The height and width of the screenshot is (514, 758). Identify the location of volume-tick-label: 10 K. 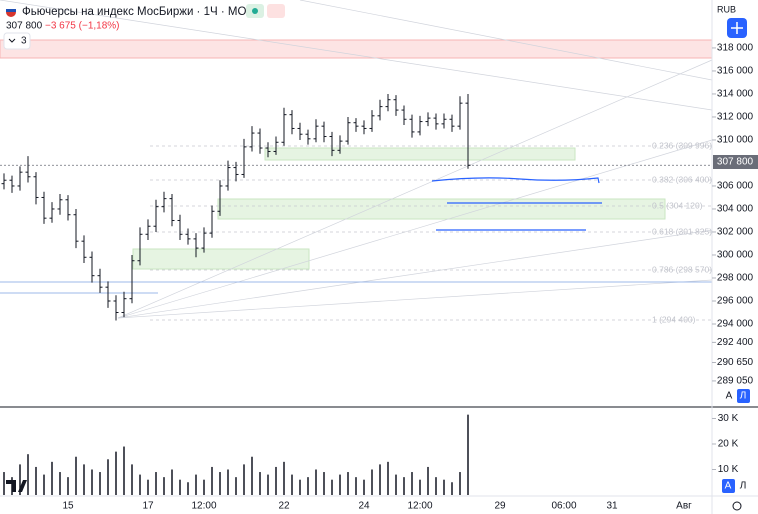
(728, 469).